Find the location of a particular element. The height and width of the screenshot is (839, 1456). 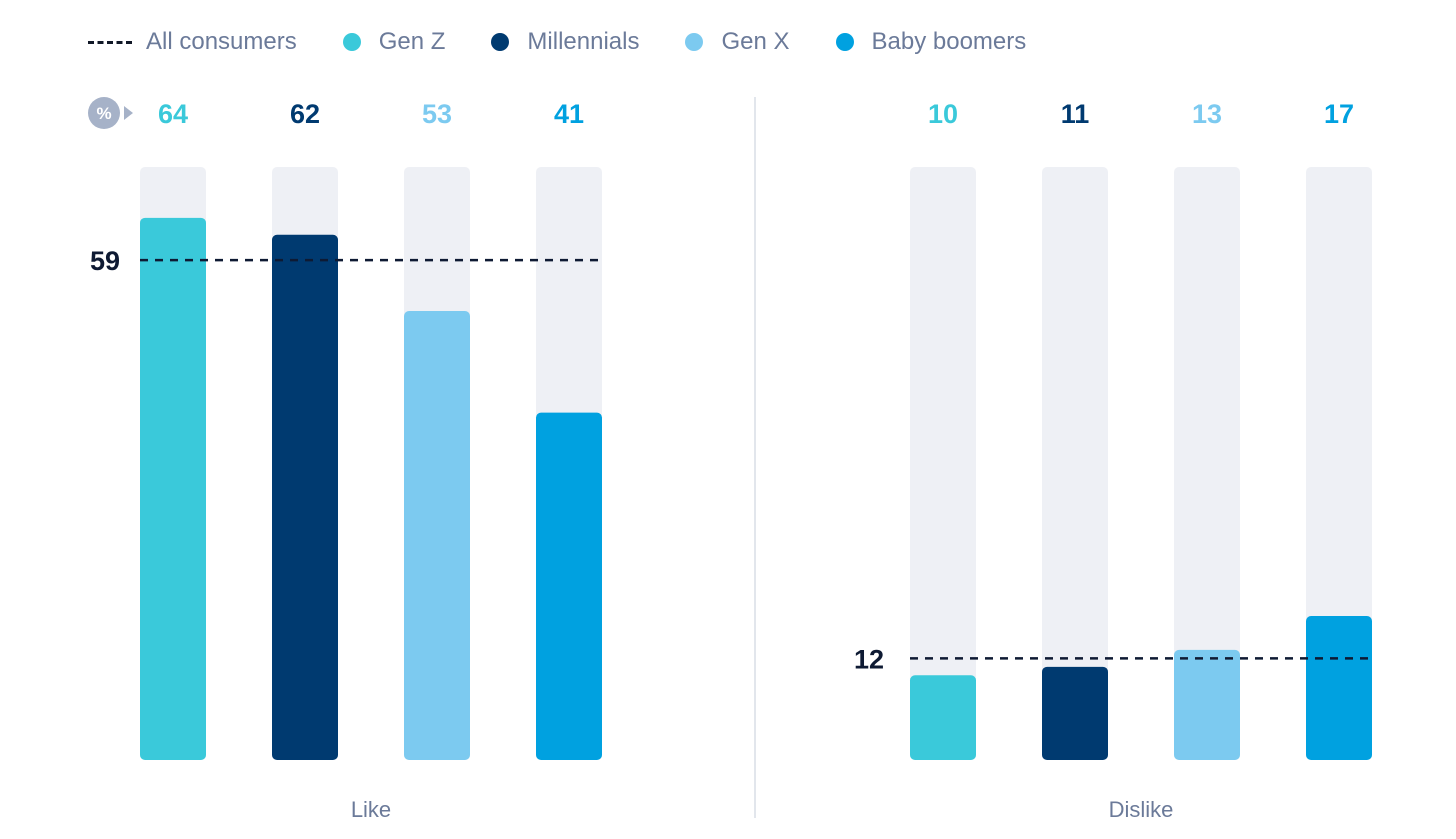

legend-item-baby-boomers: Baby boomers is located at coordinates (931, 42).